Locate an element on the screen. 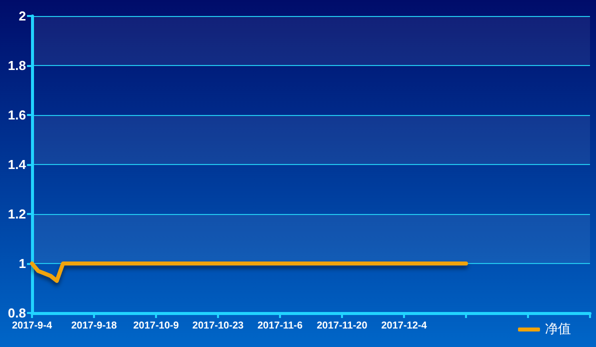 The width and height of the screenshot is (596, 347). x-tick-label: 2017-10-23 is located at coordinates (218, 326).